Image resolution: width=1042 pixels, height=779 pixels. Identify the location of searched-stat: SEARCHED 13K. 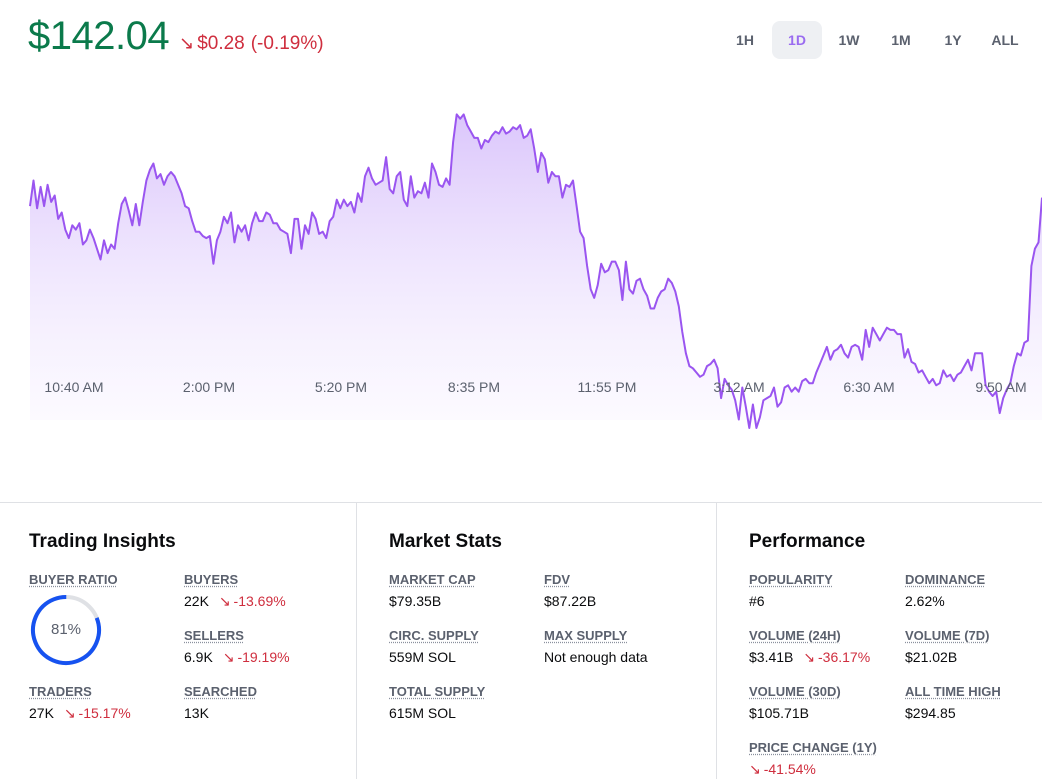
(220, 702).